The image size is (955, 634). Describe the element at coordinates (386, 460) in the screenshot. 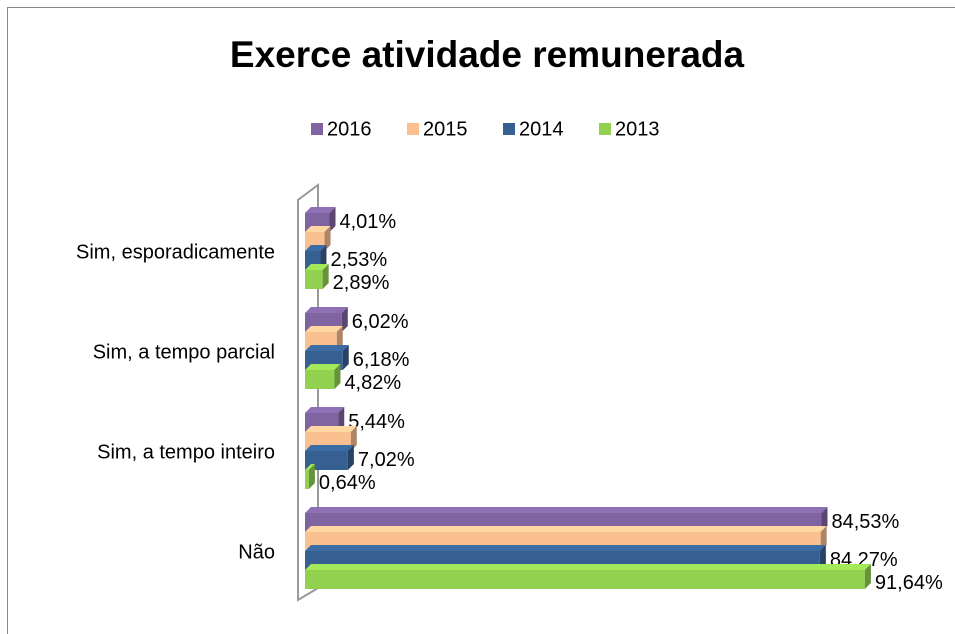

I see `value-label: 7,02%` at that location.